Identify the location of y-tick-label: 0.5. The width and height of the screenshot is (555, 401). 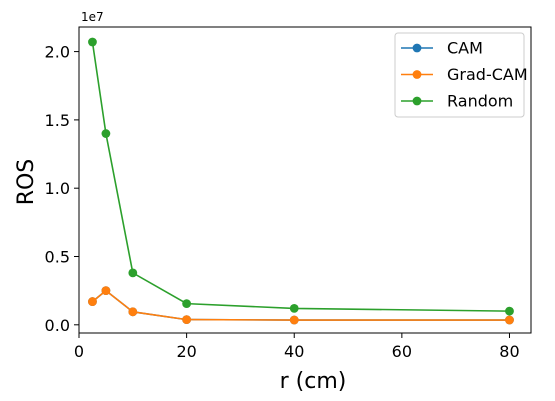
(57, 257).